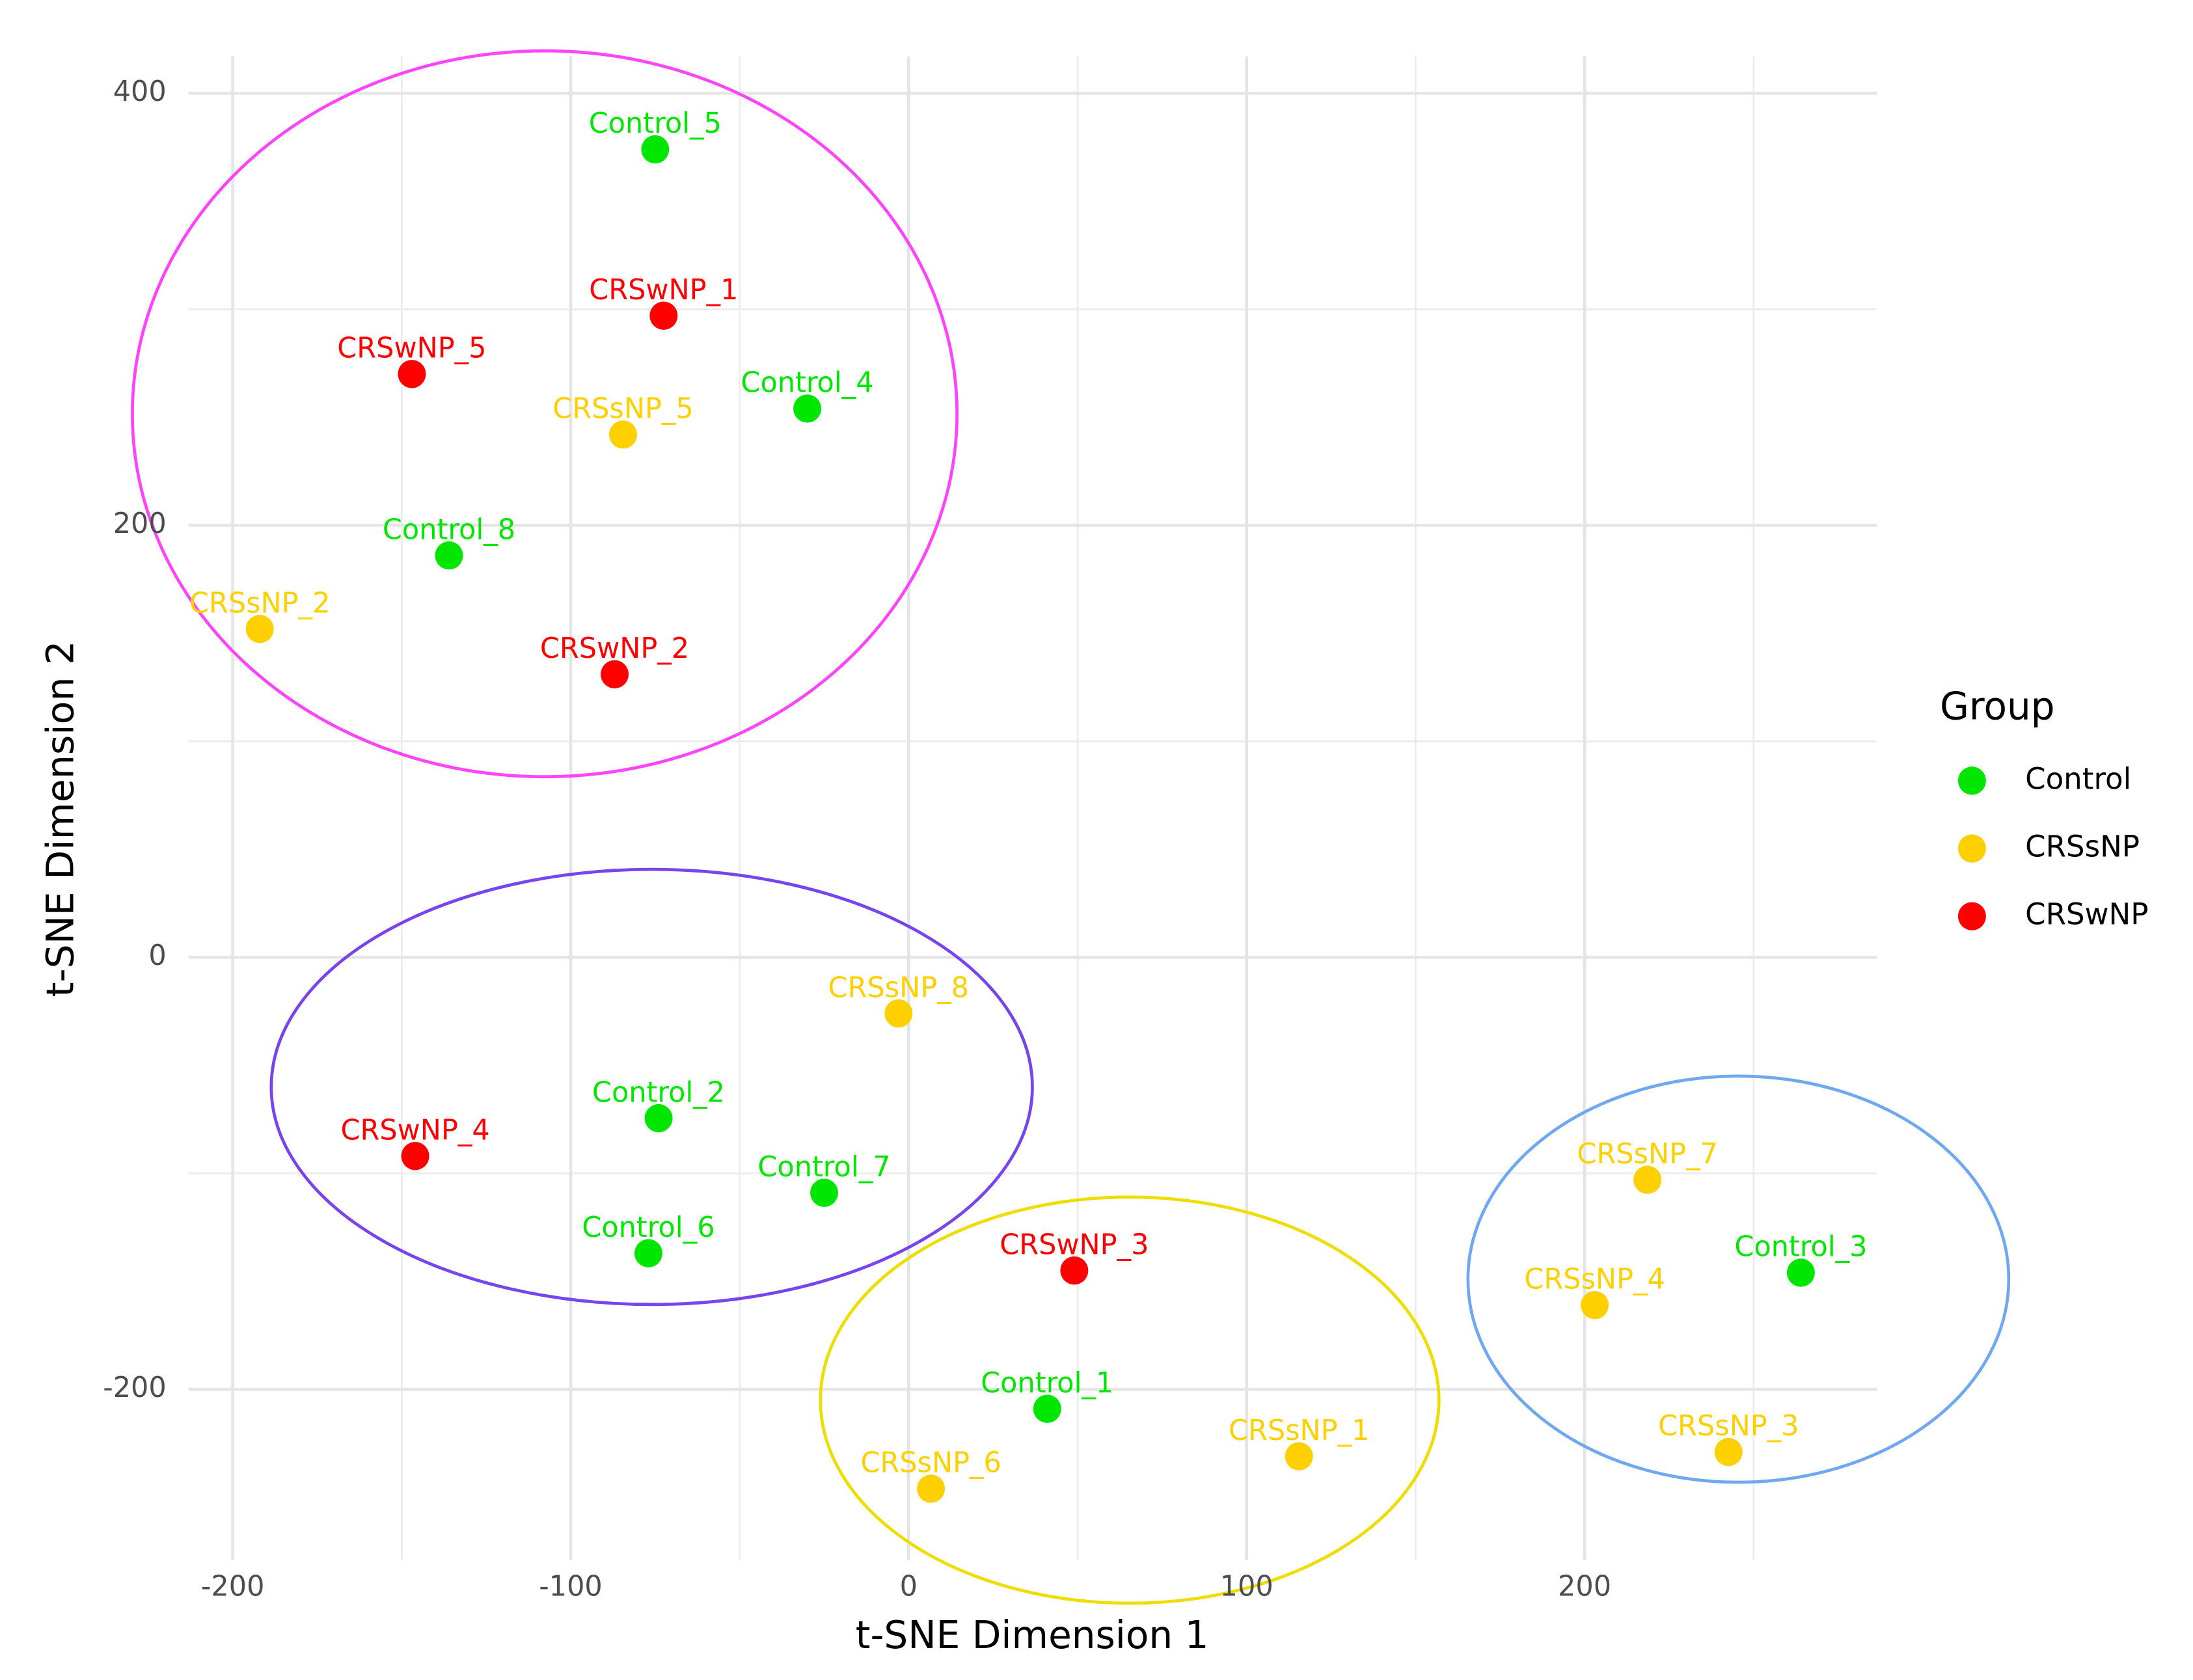  Describe the element at coordinates (1800, 1247) in the screenshot. I see `point-label: Control_3` at that location.